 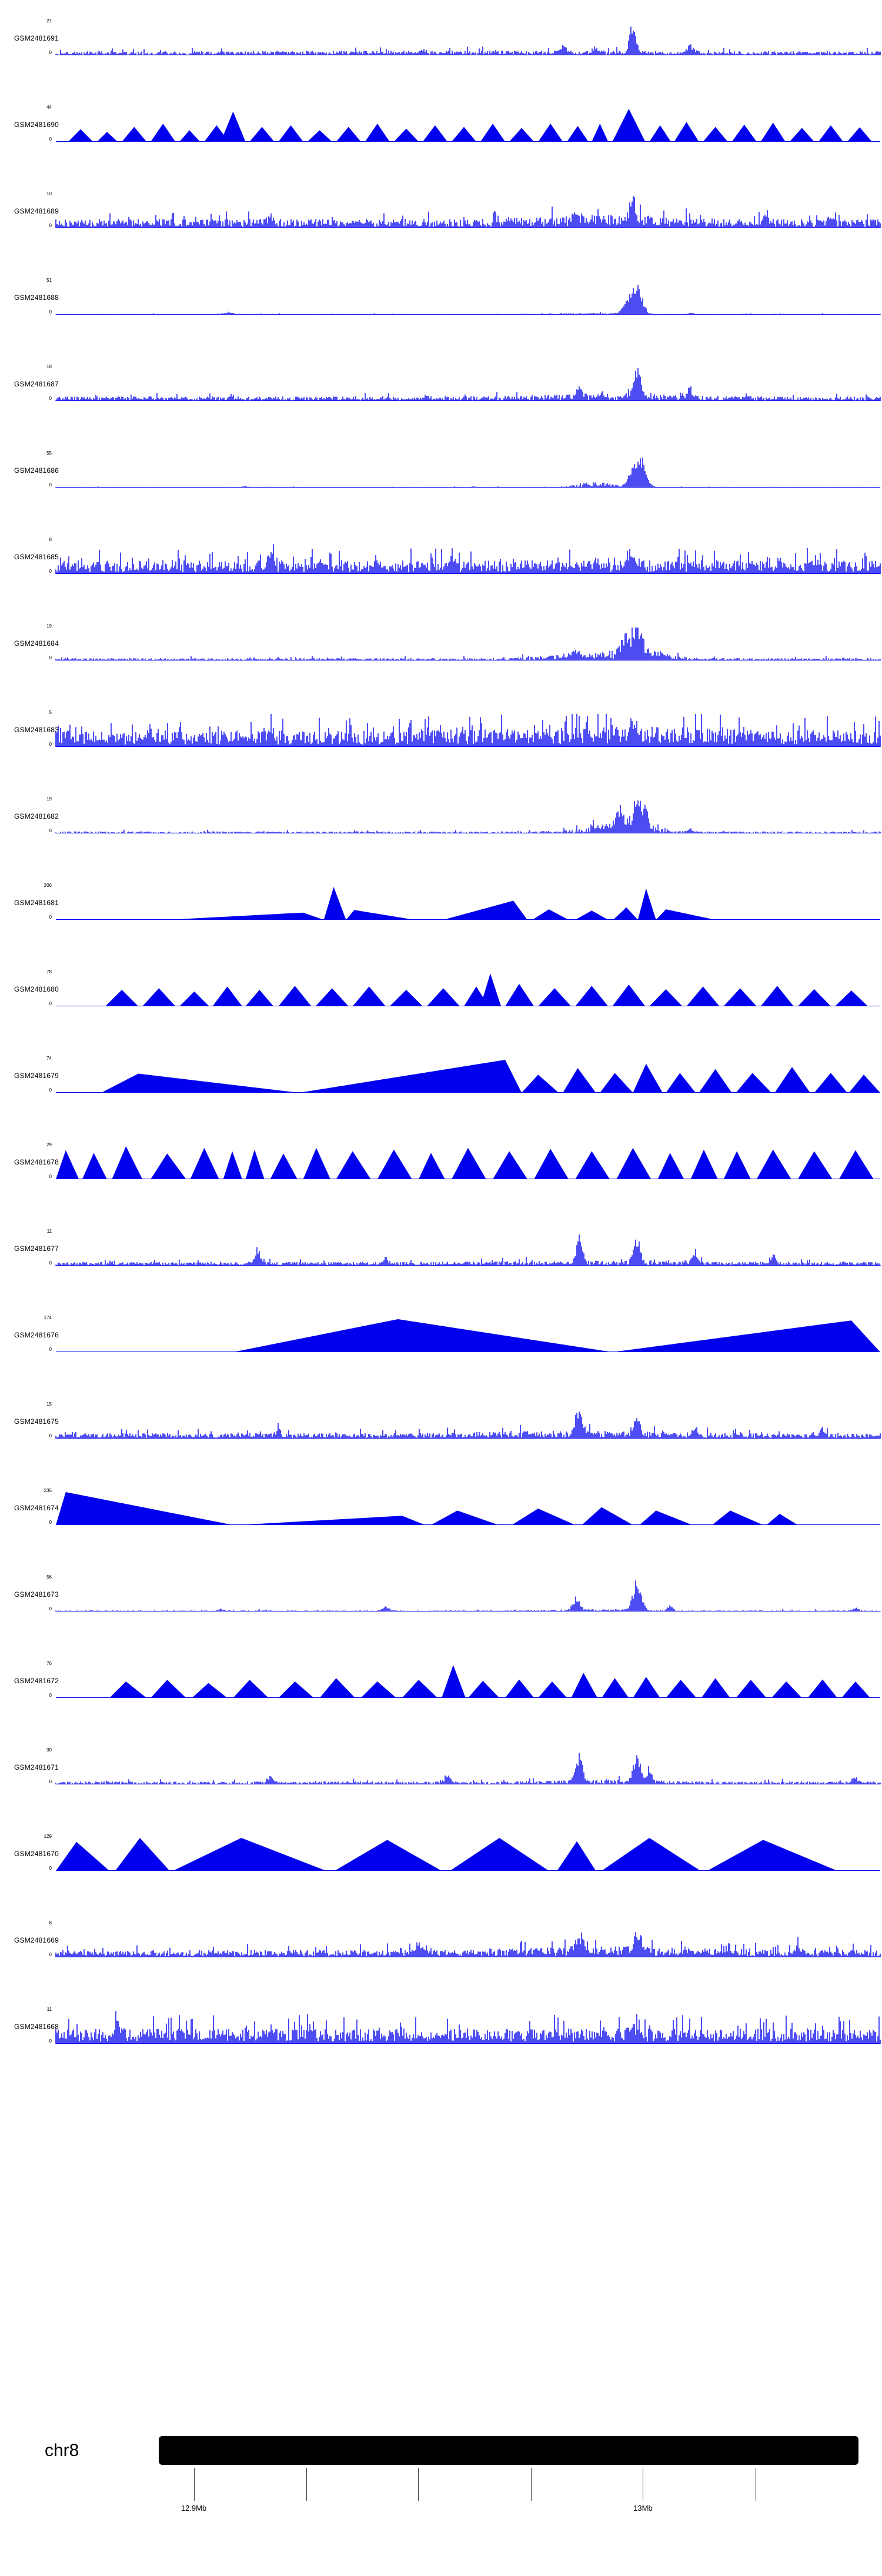 What do you see at coordinates (62, 2450) in the screenshot?
I see `chromosome-label: chr8` at bounding box center [62, 2450].